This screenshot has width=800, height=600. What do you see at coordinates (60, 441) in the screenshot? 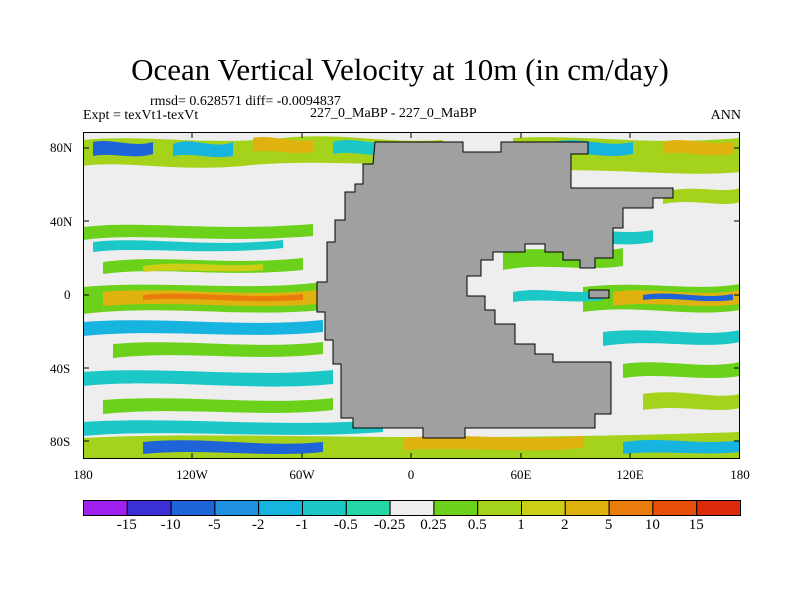
I see `lat-label: 80S` at bounding box center [60, 441].